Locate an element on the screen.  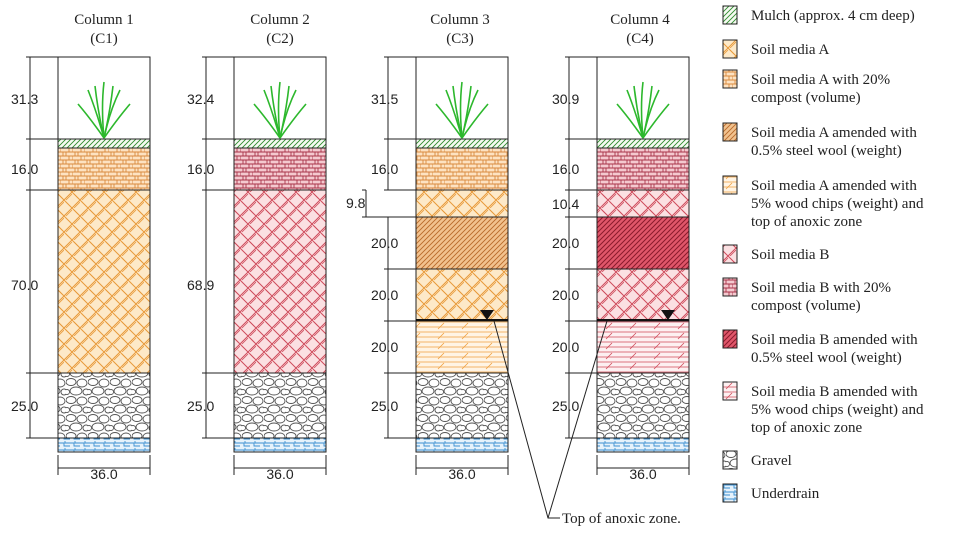
legend-label: 0.5% steel wool (weight) is located at coordinates (826, 151).